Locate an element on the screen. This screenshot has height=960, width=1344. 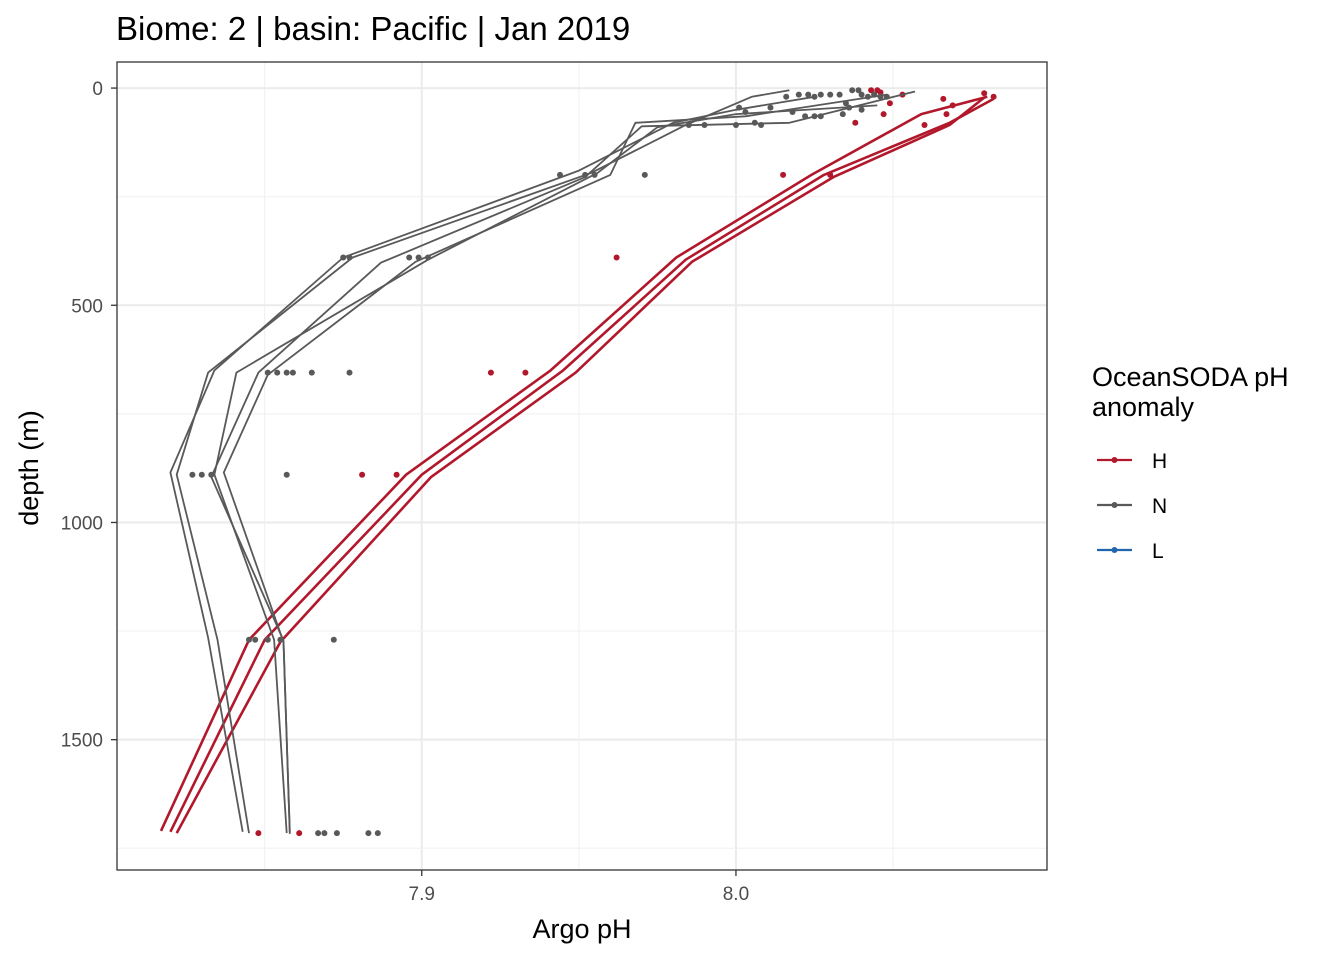
legend-title: OceanSODA pH anomaly is located at coordinates (1190, 392).